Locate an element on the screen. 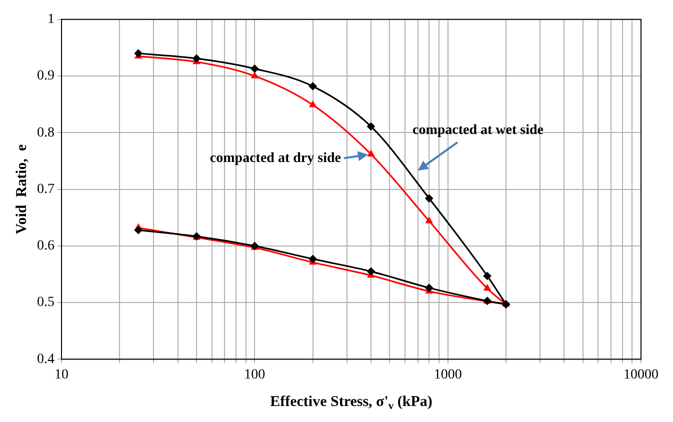  y-tick-label: 0.7 is located at coordinates (45, 189).